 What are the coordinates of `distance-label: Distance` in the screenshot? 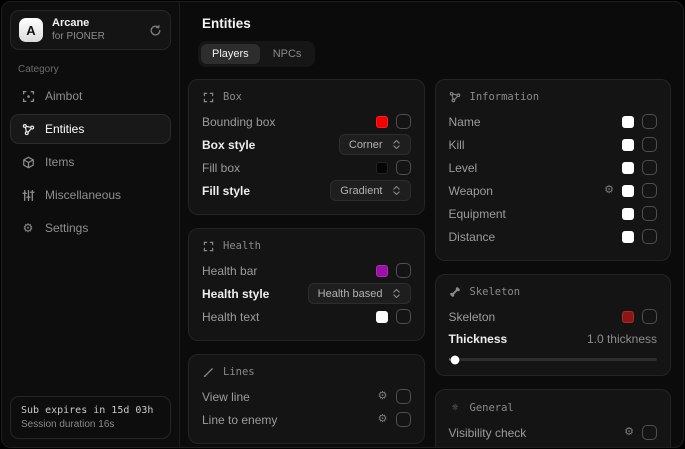 It's located at (472, 236).